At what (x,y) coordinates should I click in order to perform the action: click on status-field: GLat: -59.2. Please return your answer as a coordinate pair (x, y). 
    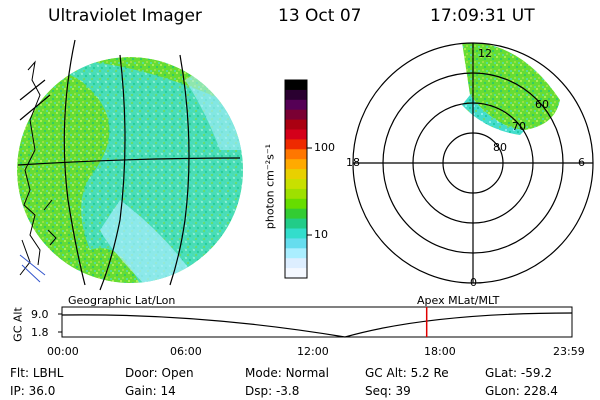
    Looking at the image, I should click on (518, 373).